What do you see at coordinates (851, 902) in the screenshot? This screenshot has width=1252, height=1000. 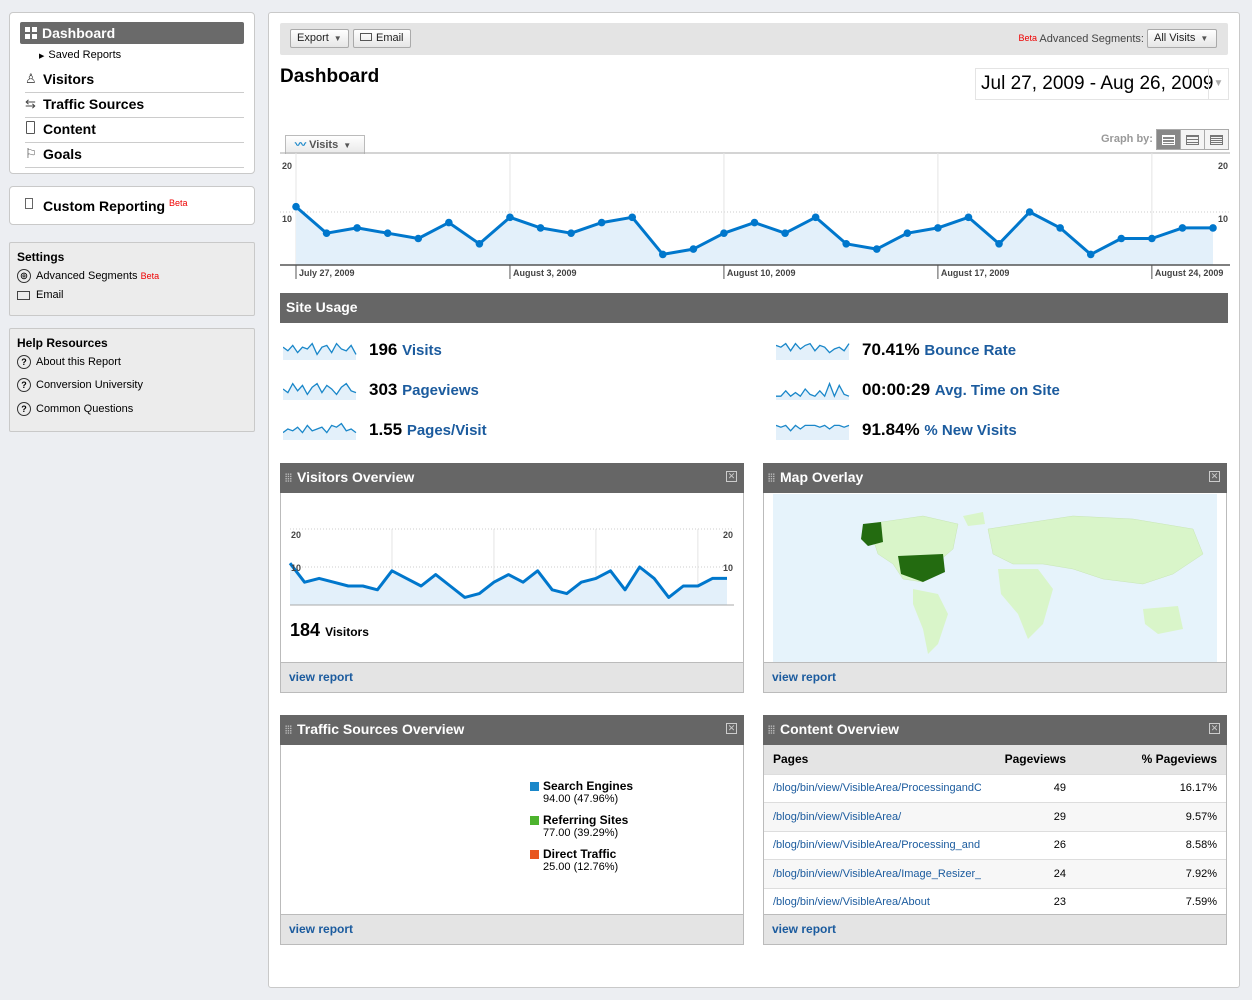 I see `page-path: /blog/bin/view/VisibleArea/About` at bounding box center [851, 902].